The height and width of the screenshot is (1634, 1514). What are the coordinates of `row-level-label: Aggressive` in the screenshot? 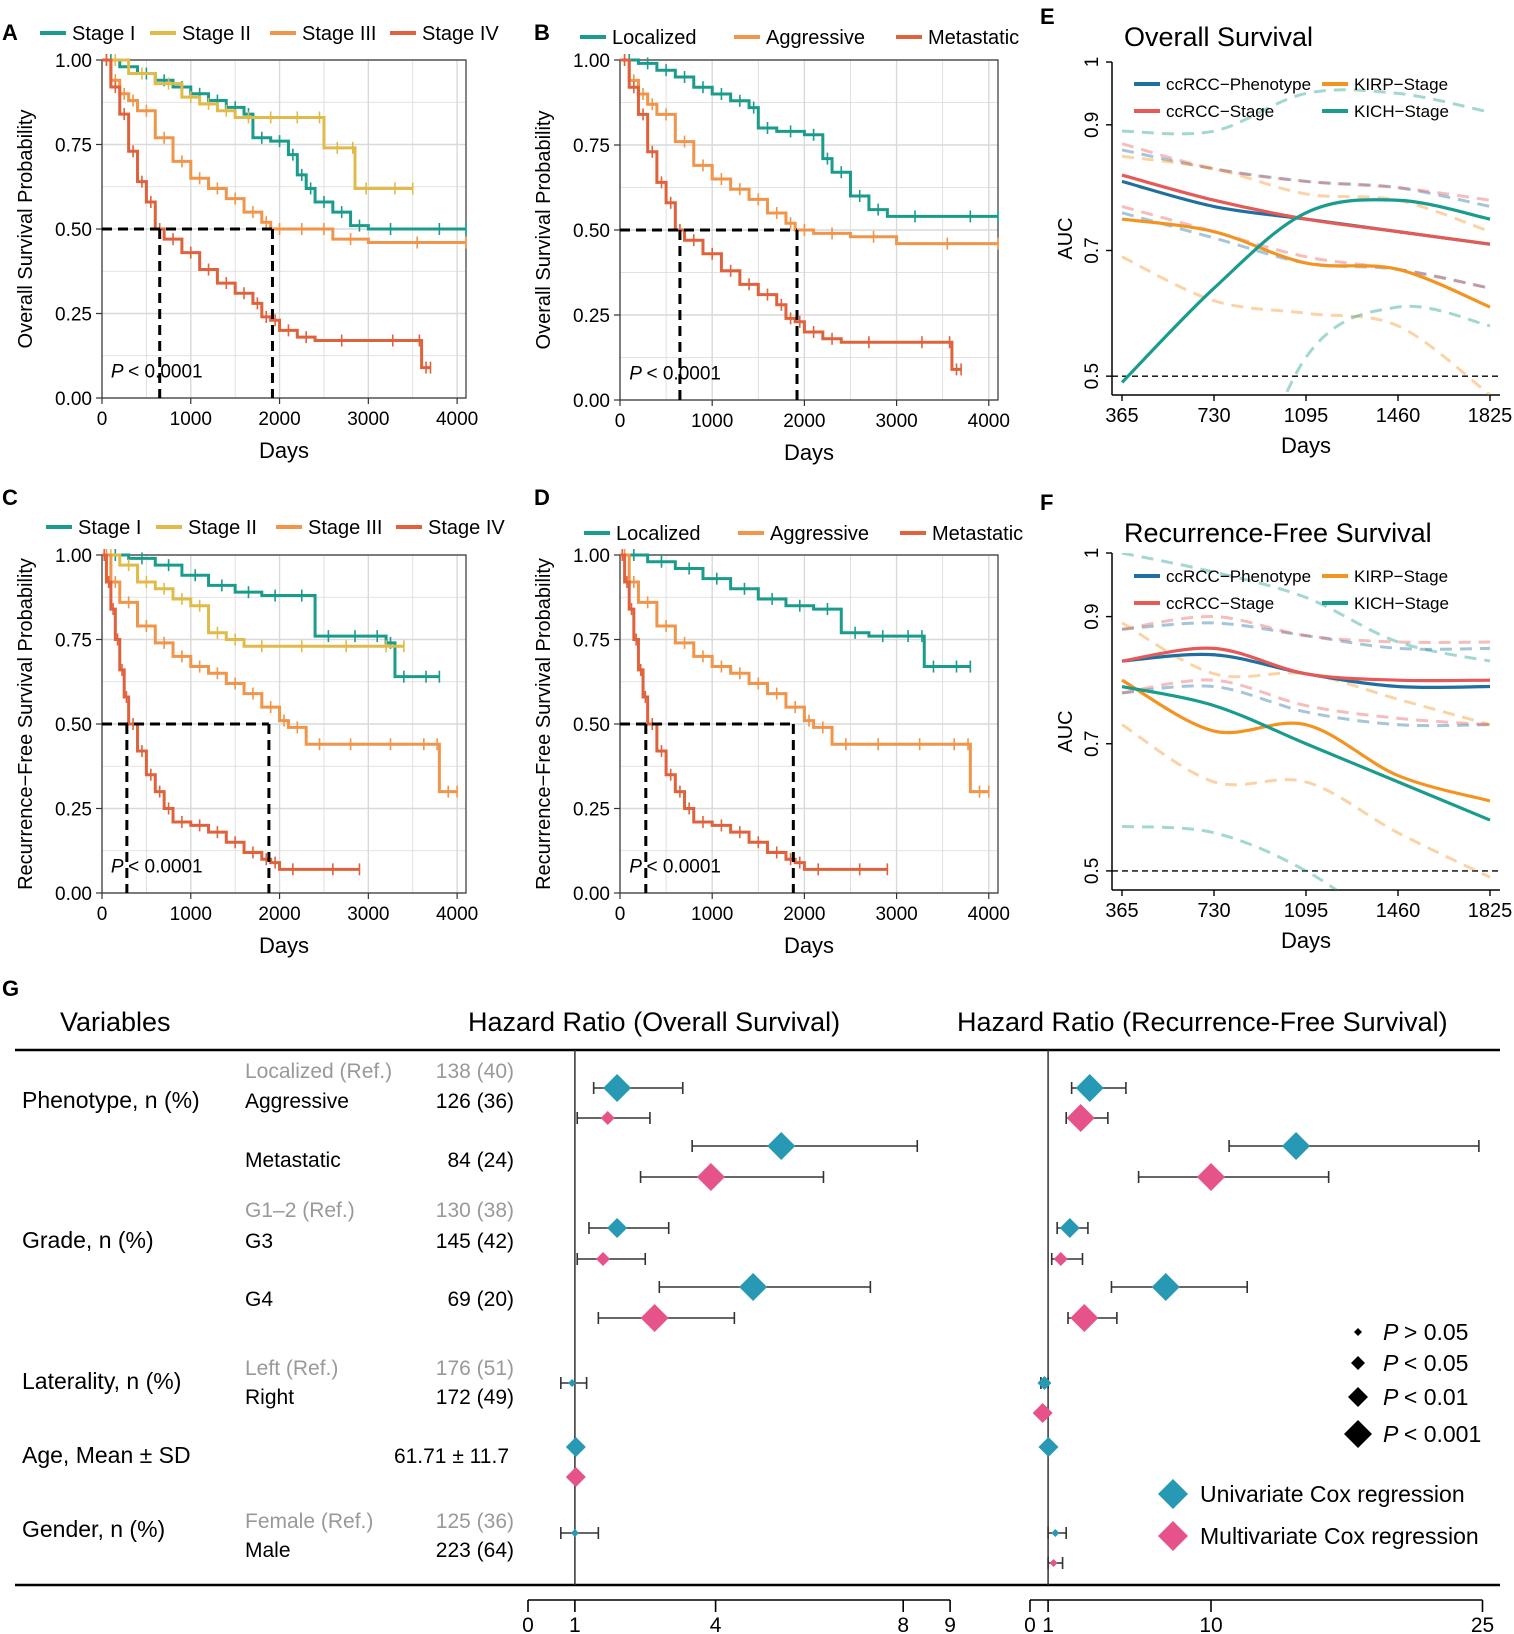 It's located at (297, 1101).